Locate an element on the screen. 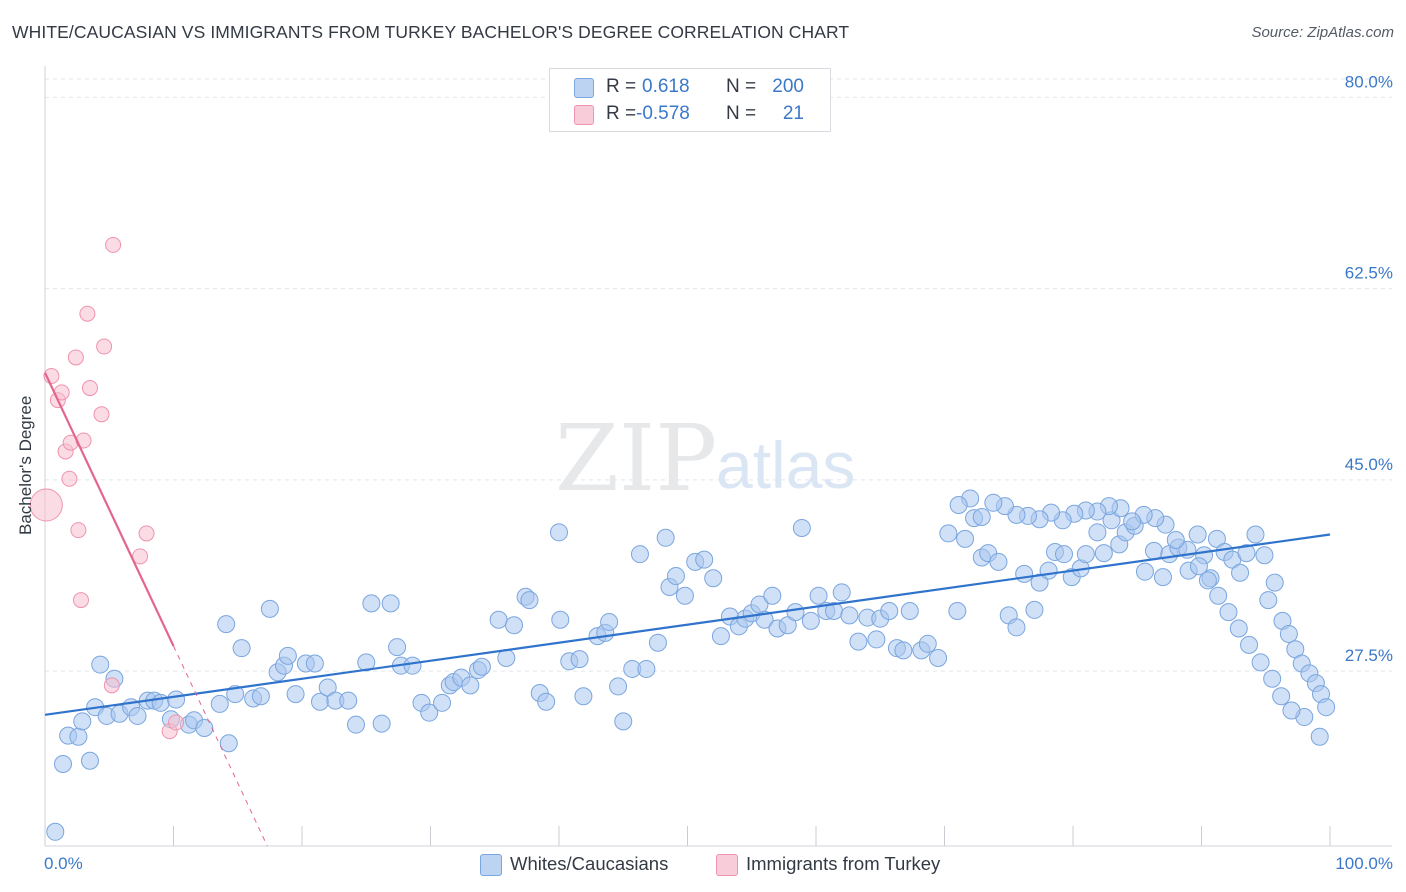 Image resolution: width=1406 pixels, height=892 pixels. y-axis-label: Bachelor's Degree is located at coordinates (25, 465).